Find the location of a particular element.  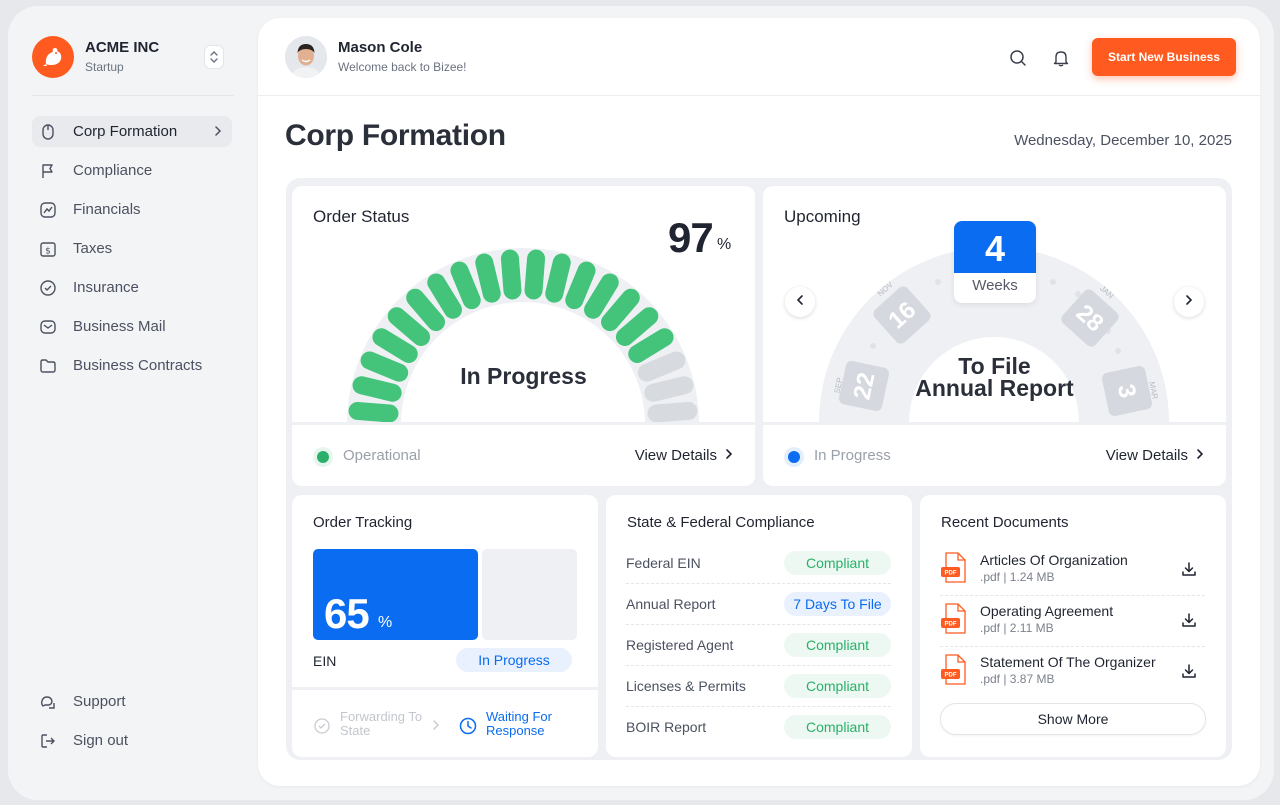

welcome-text: Welcome back to Bizee! is located at coordinates (402, 67).